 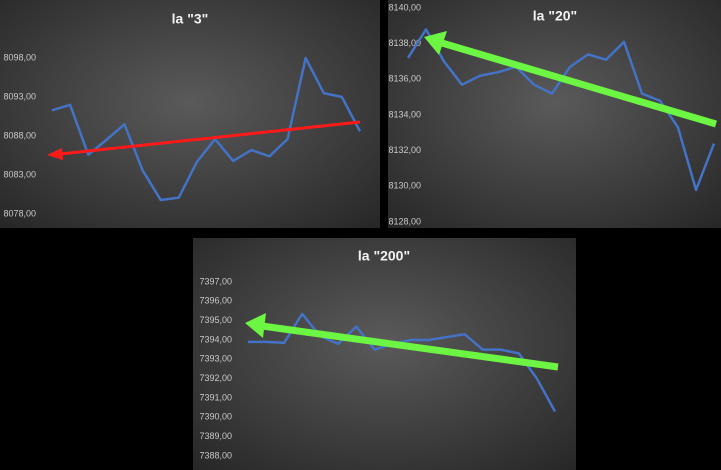 What do you see at coordinates (215, 378) in the screenshot?
I see `y-tick-label: 7392,00` at bounding box center [215, 378].